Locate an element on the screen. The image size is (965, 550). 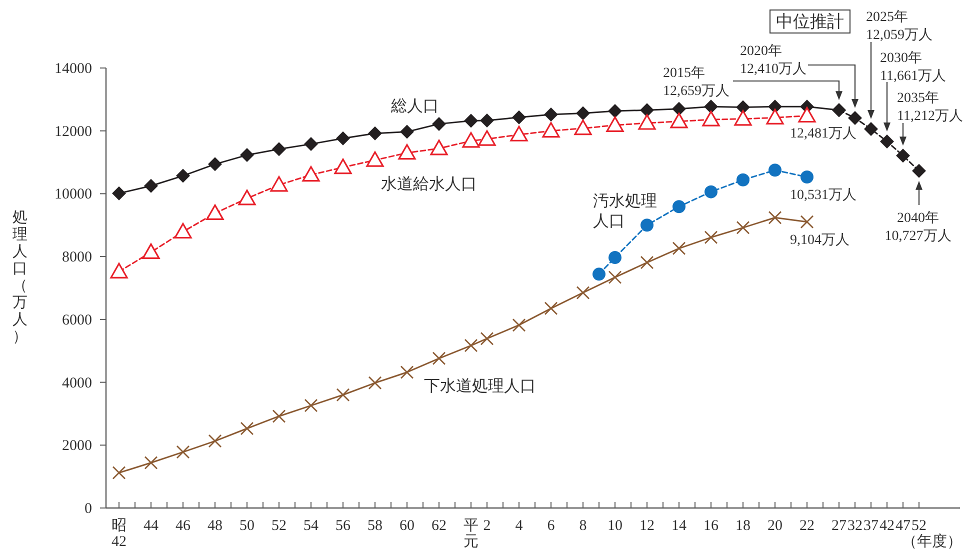
x-tick-label: 37 is located at coordinates (871, 526).